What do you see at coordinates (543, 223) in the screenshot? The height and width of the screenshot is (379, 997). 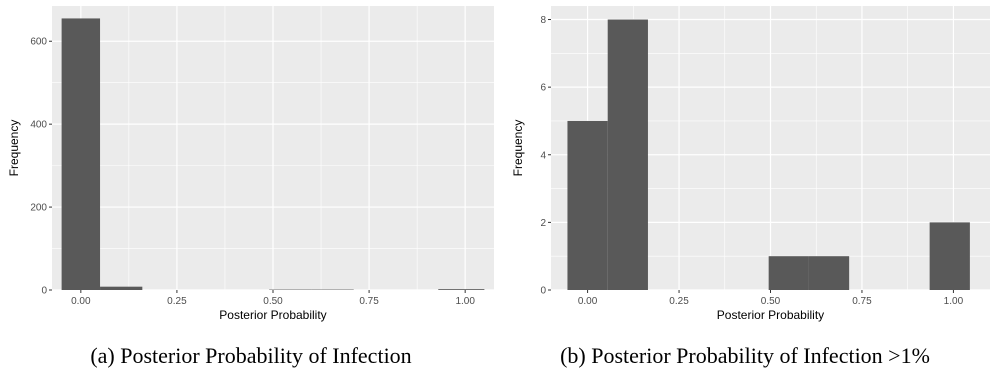 I see `y-tick-label: 2` at bounding box center [543, 223].